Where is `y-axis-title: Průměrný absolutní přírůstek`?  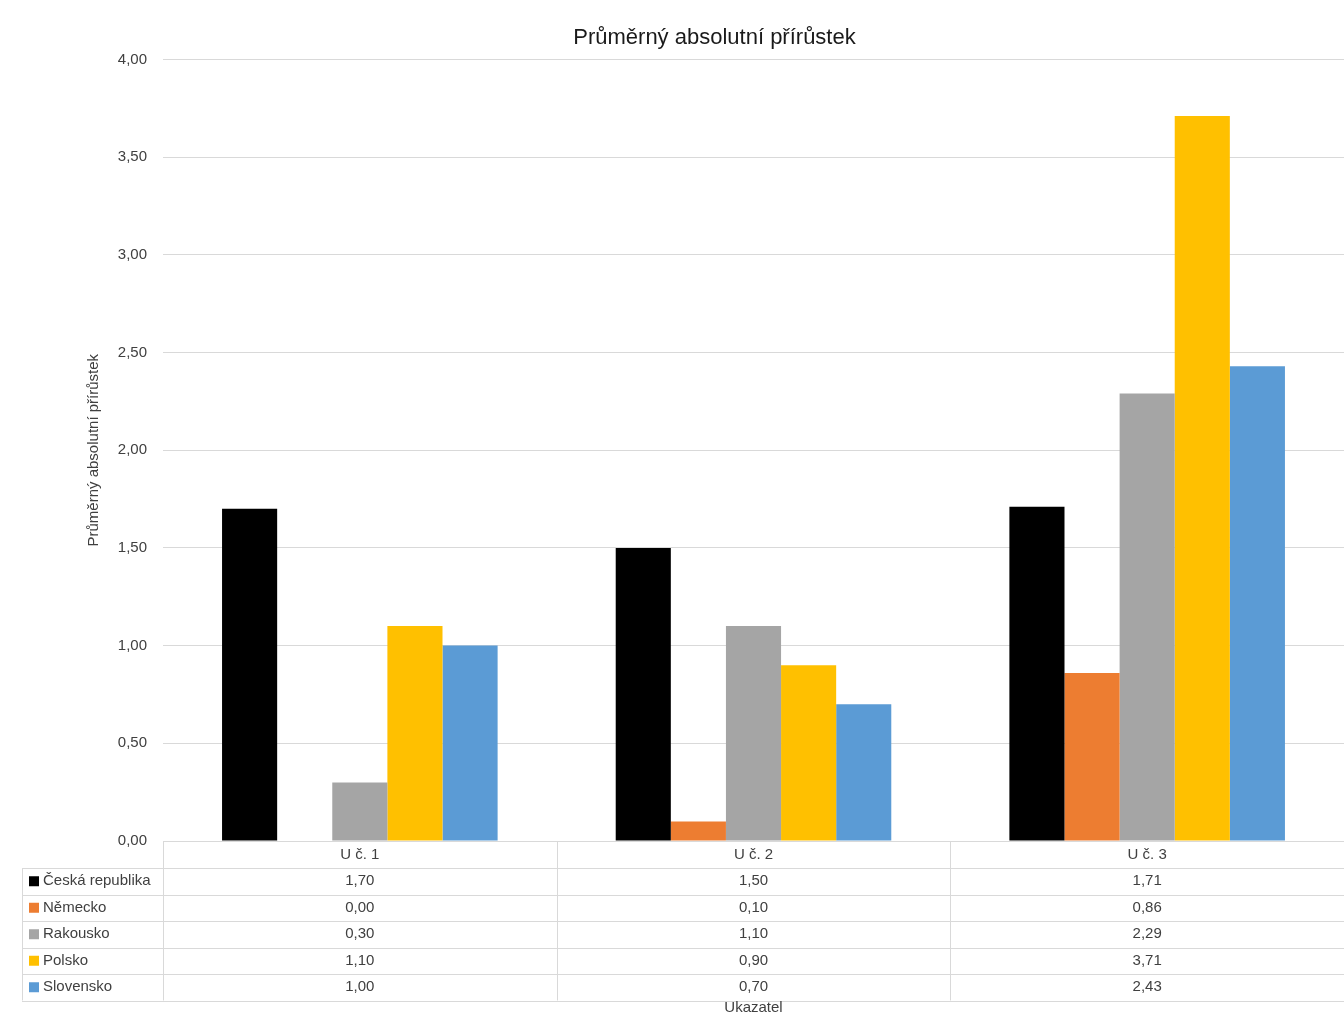
y-axis-title: Průměrný absolutní přírůstek is located at coordinates (93, 450).